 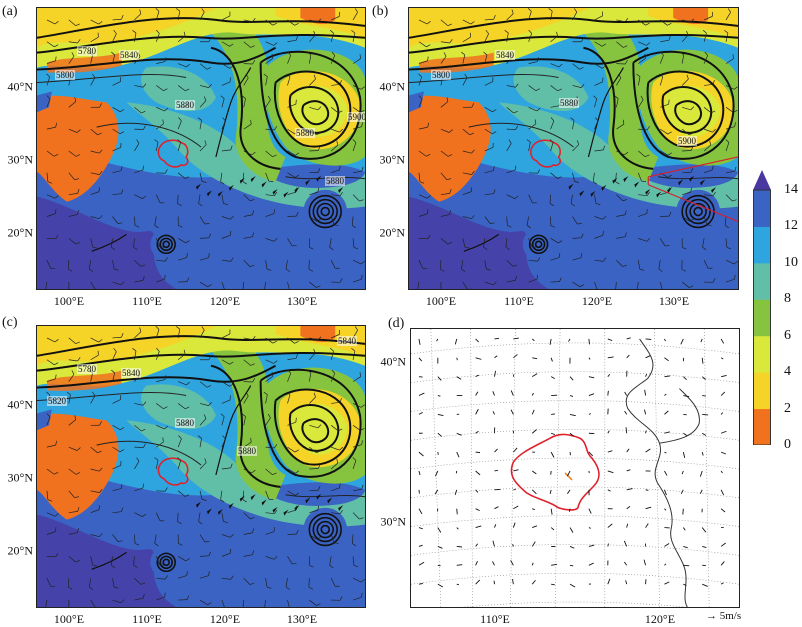 What do you see at coordinates (698, 178) in the screenshot?
I see `thin-contour` at bounding box center [698, 178].